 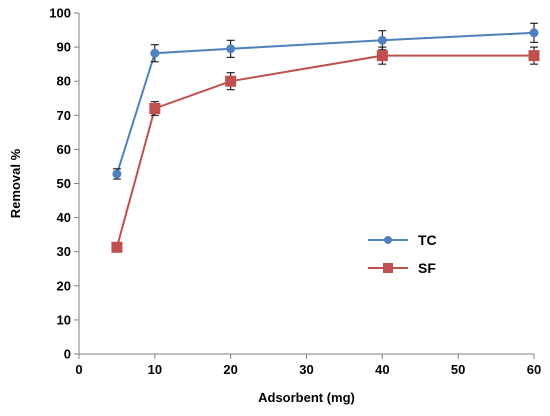 I want to click on legend-label: TC, so click(x=427, y=240).